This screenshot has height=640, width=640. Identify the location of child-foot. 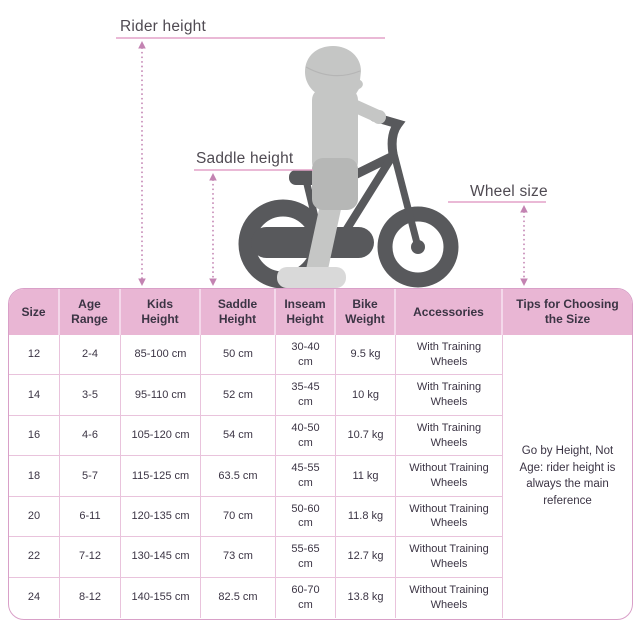
(311, 277).